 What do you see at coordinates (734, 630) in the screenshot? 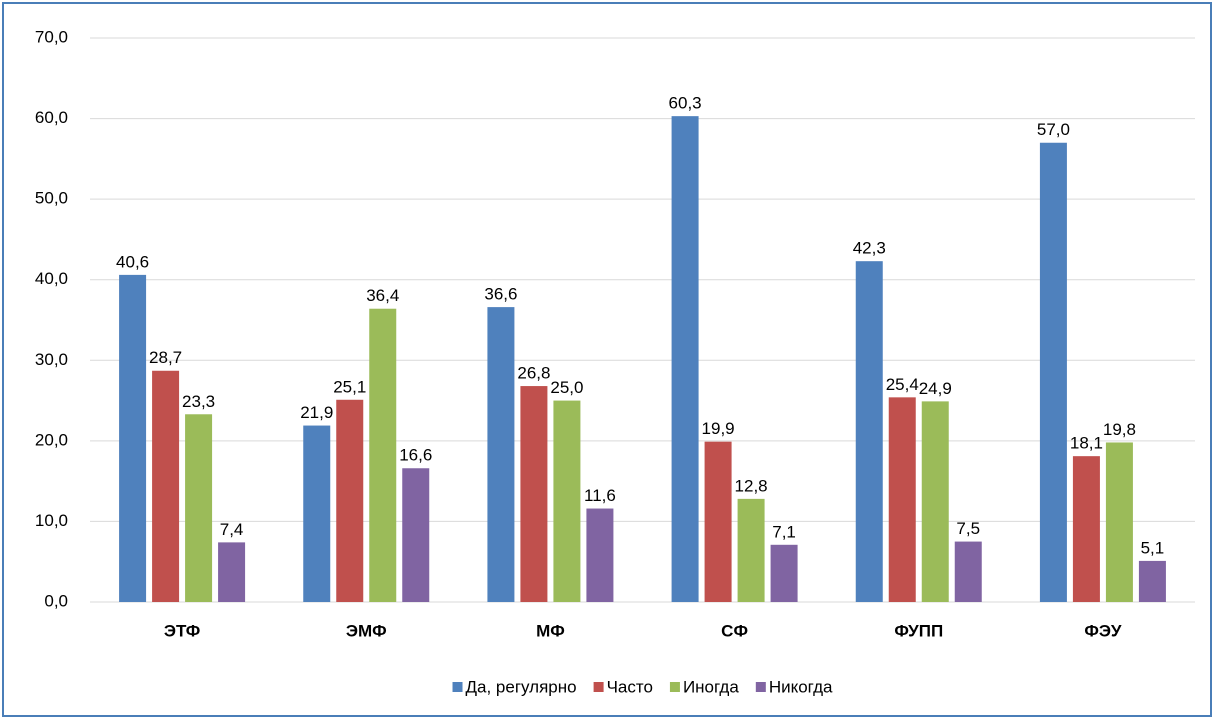
I see `x-tick-label: СФ` at bounding box center [734, 630].